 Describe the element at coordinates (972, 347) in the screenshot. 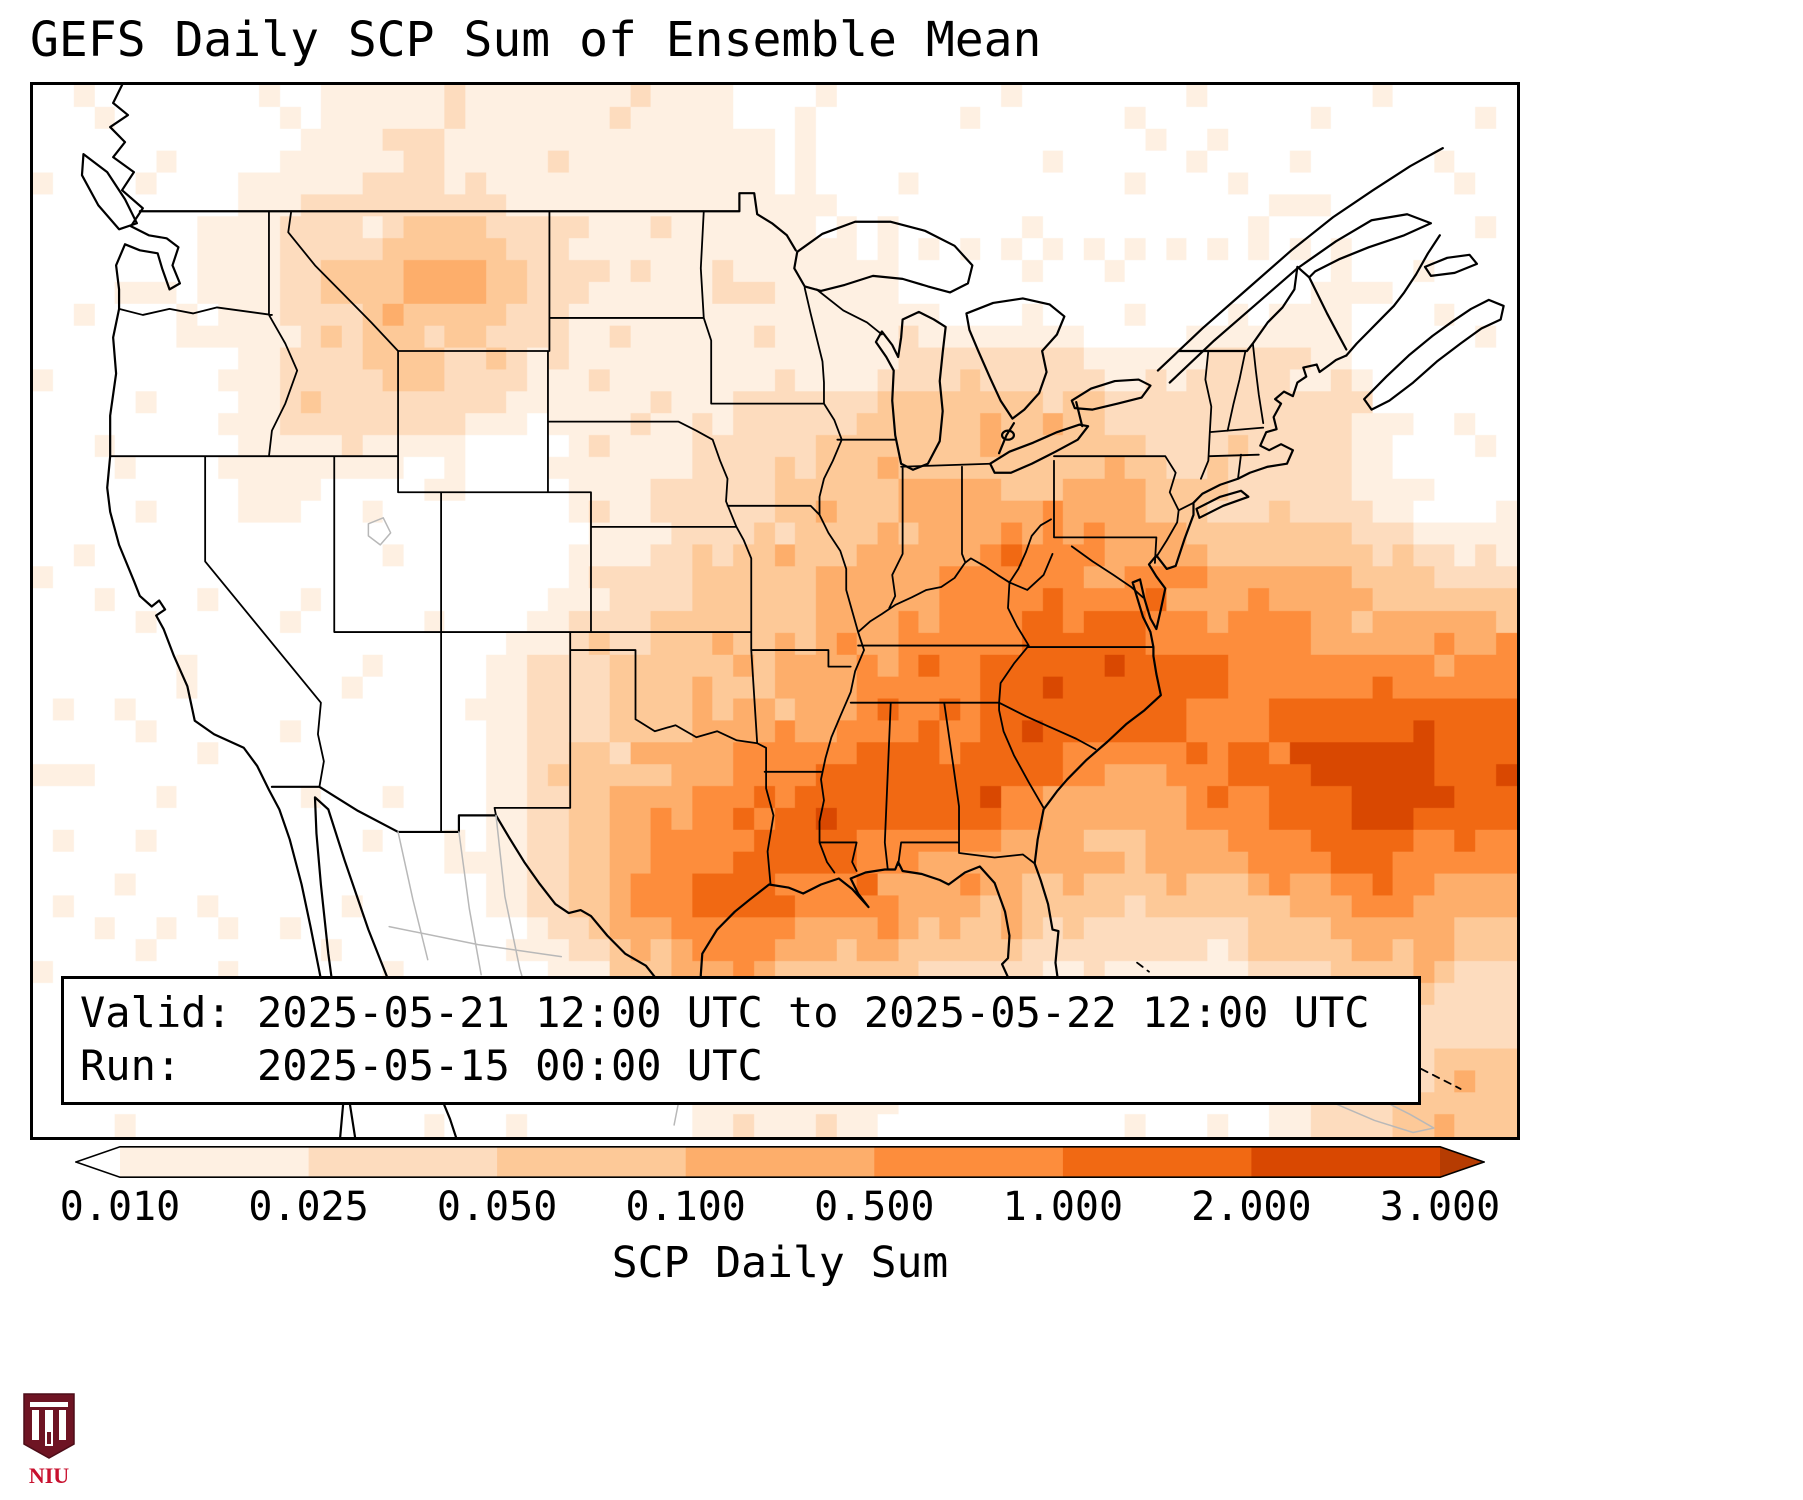

I see `great-lakes-path` at that location.